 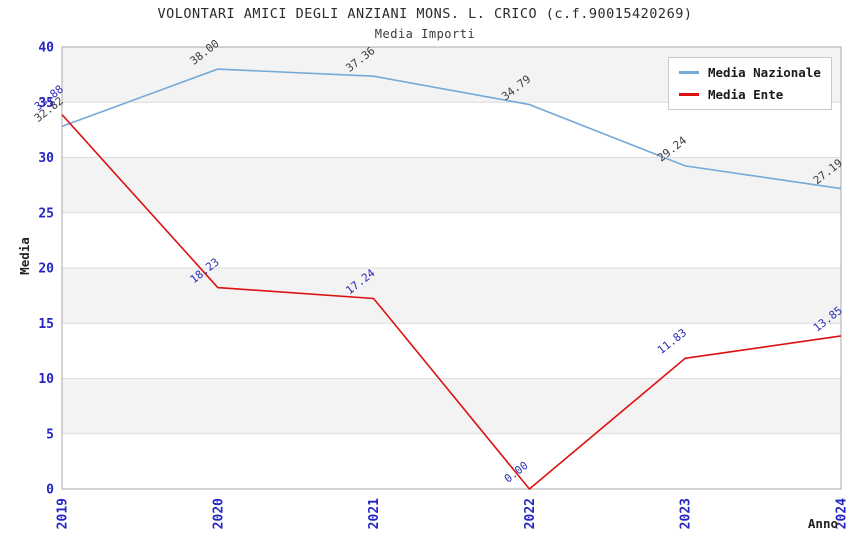 I want to click on y-tick-label: 5, so click(x=50, y=434).